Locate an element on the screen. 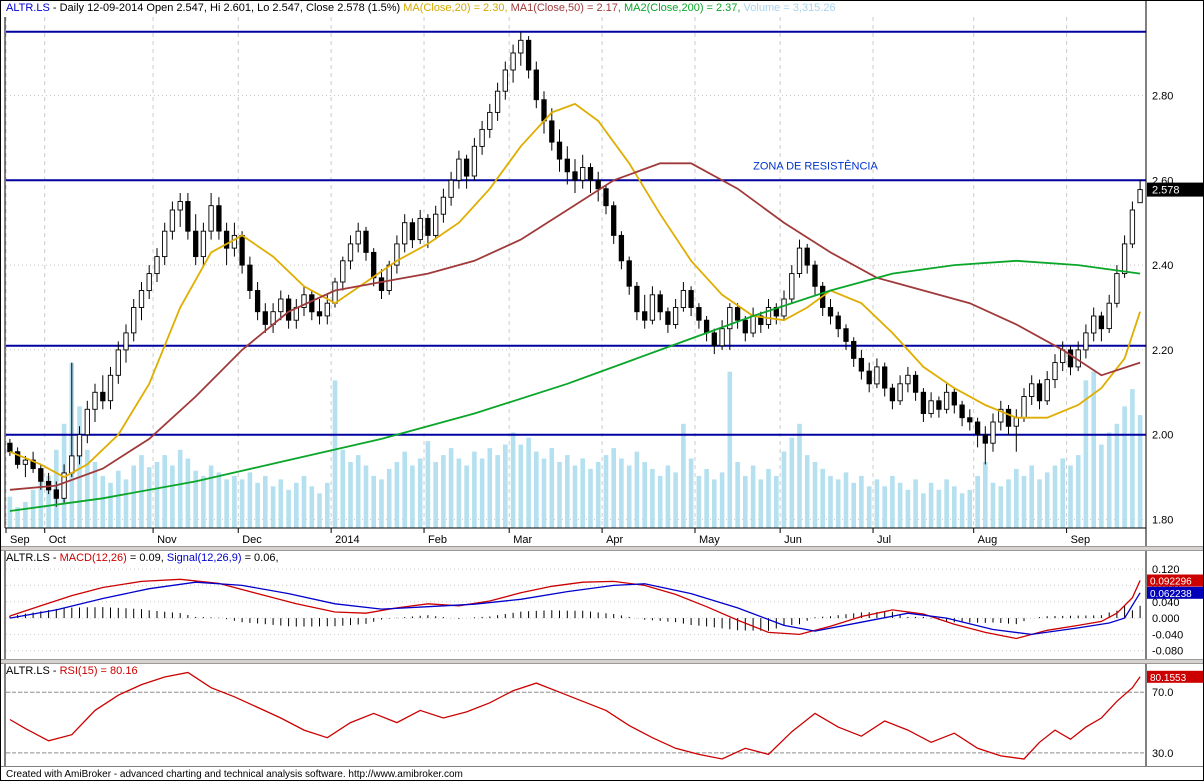 The image size is (1204, 781). macd-chart-grid is located at coordinates (576, 610).